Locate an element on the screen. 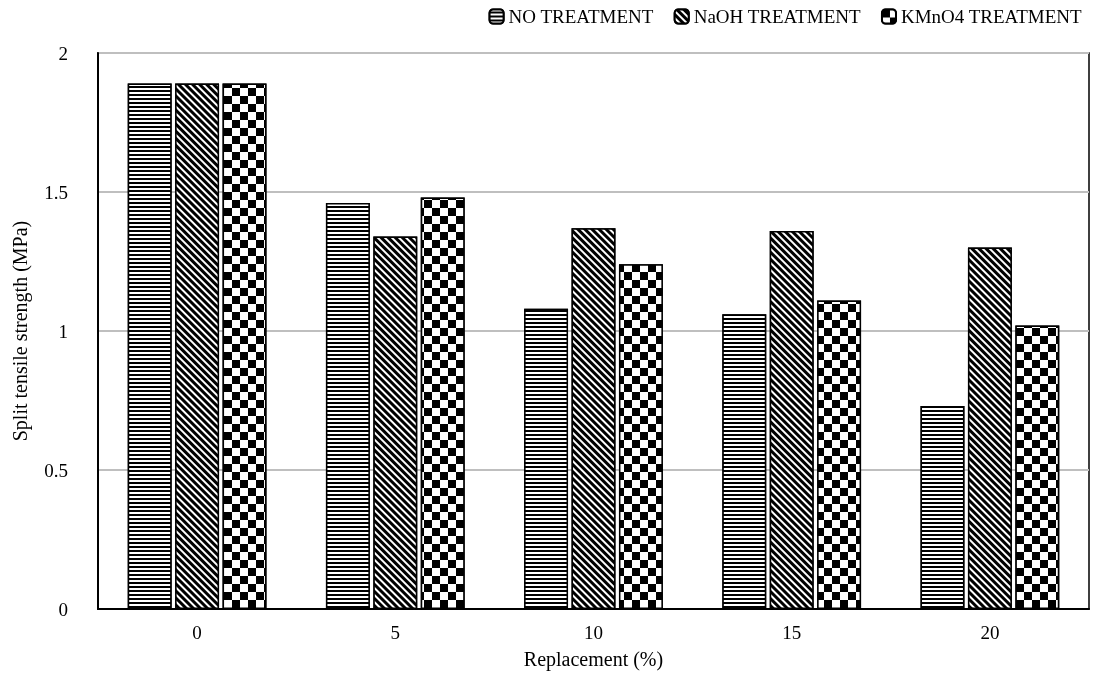  legend-label: NaOH TREATMENT is located at coordinates (777, 16).